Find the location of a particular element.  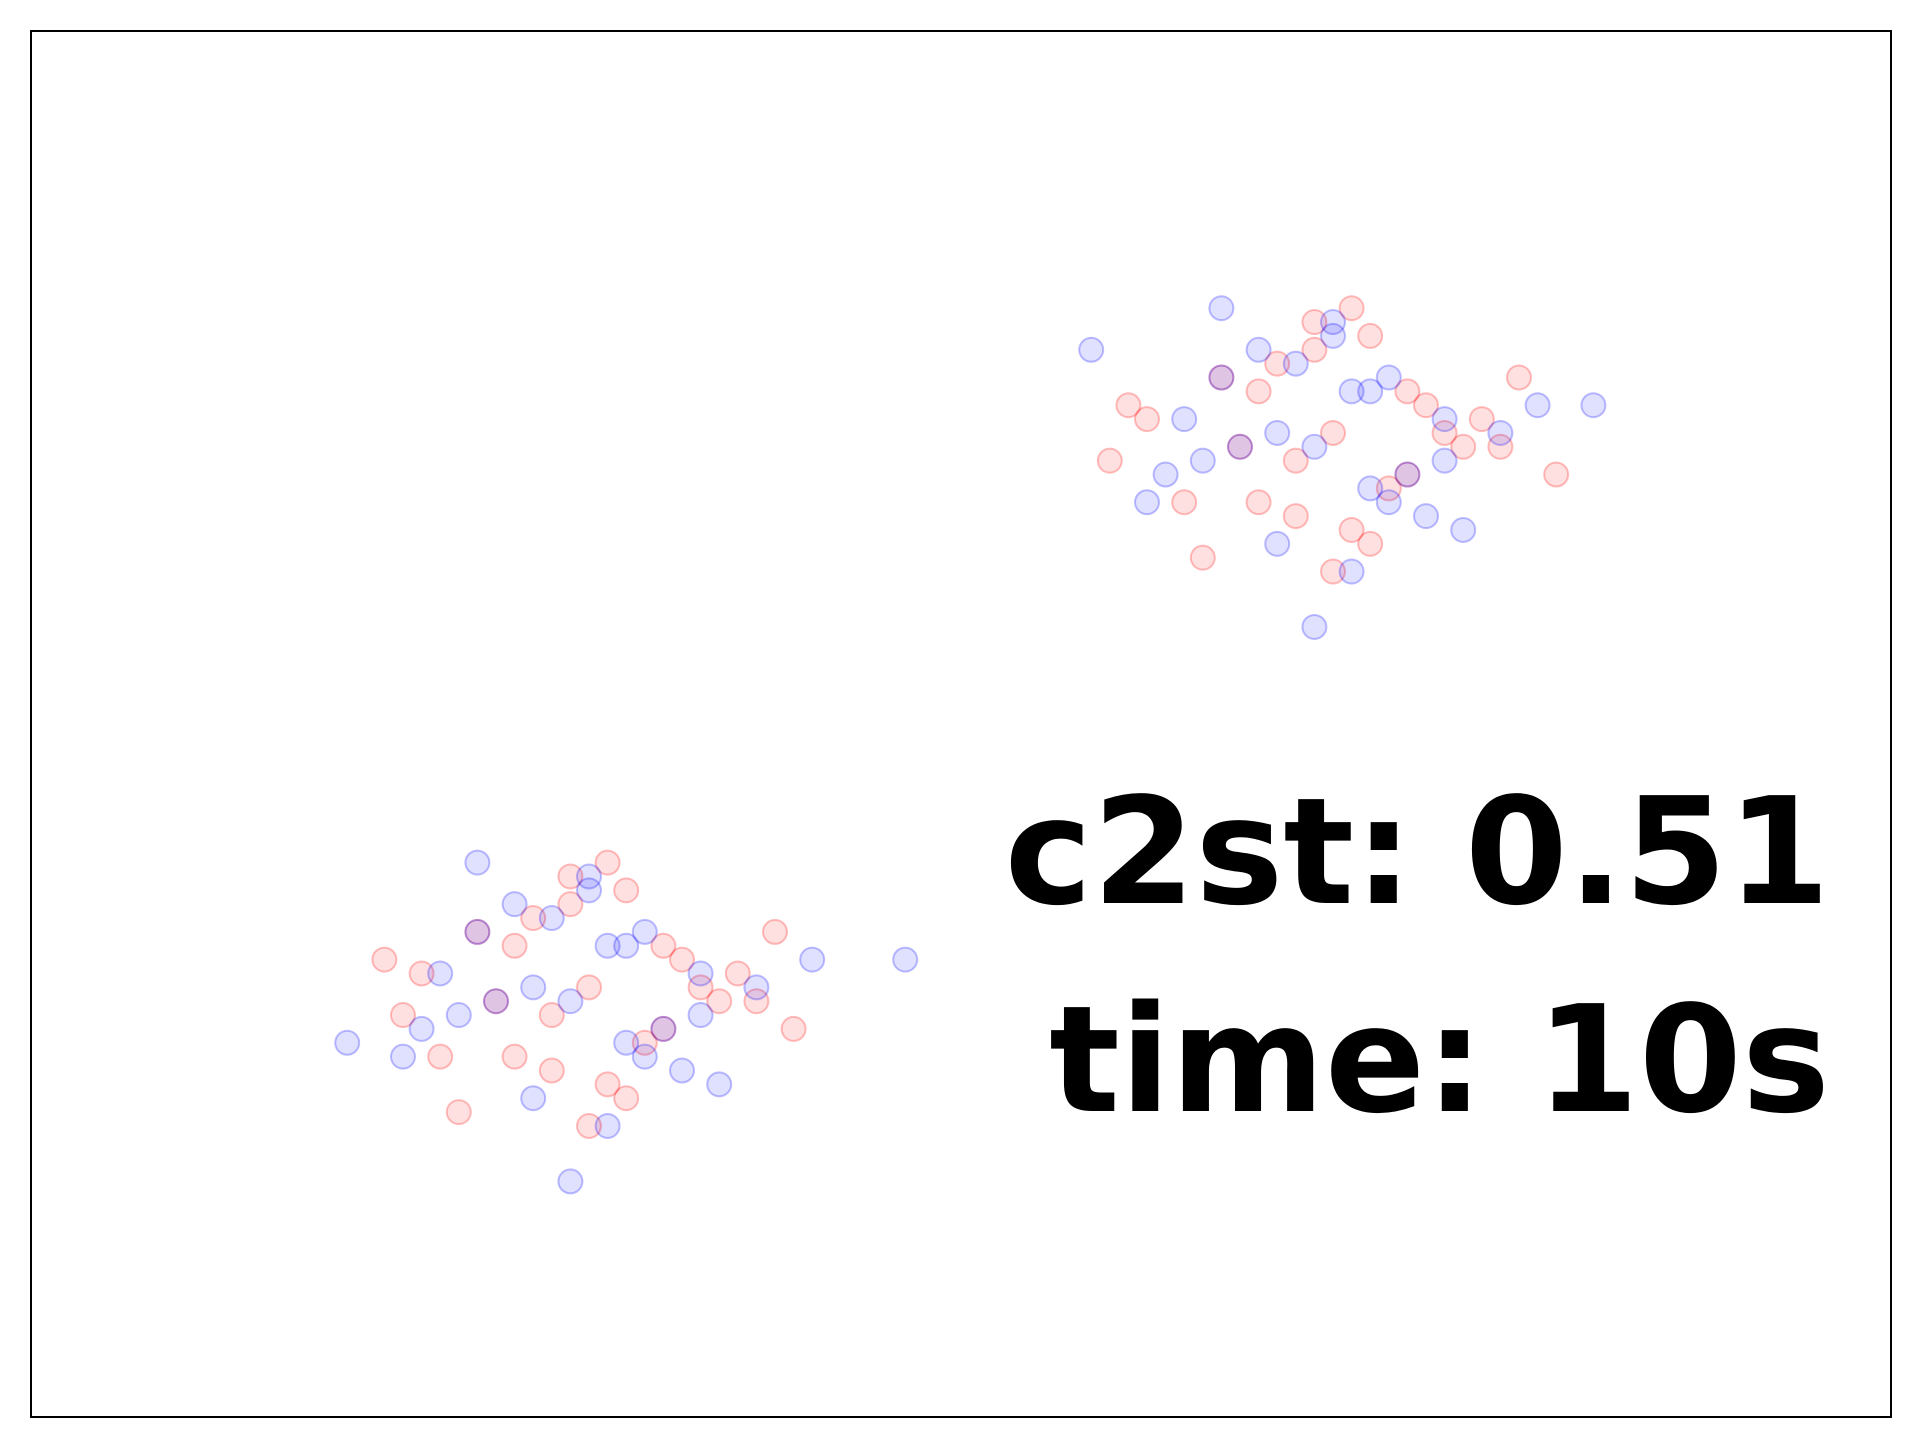

annotation: c2st: 0.51 is located at coordinates (1417, 852).